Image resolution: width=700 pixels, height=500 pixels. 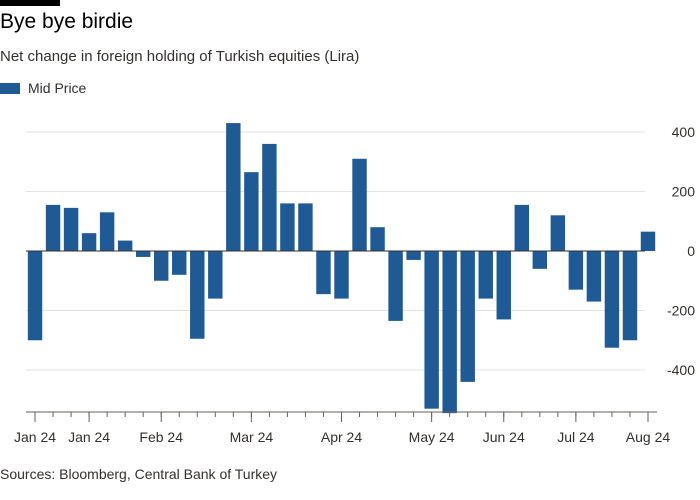 I want to click on x-axis, so click(x=341, y=416).